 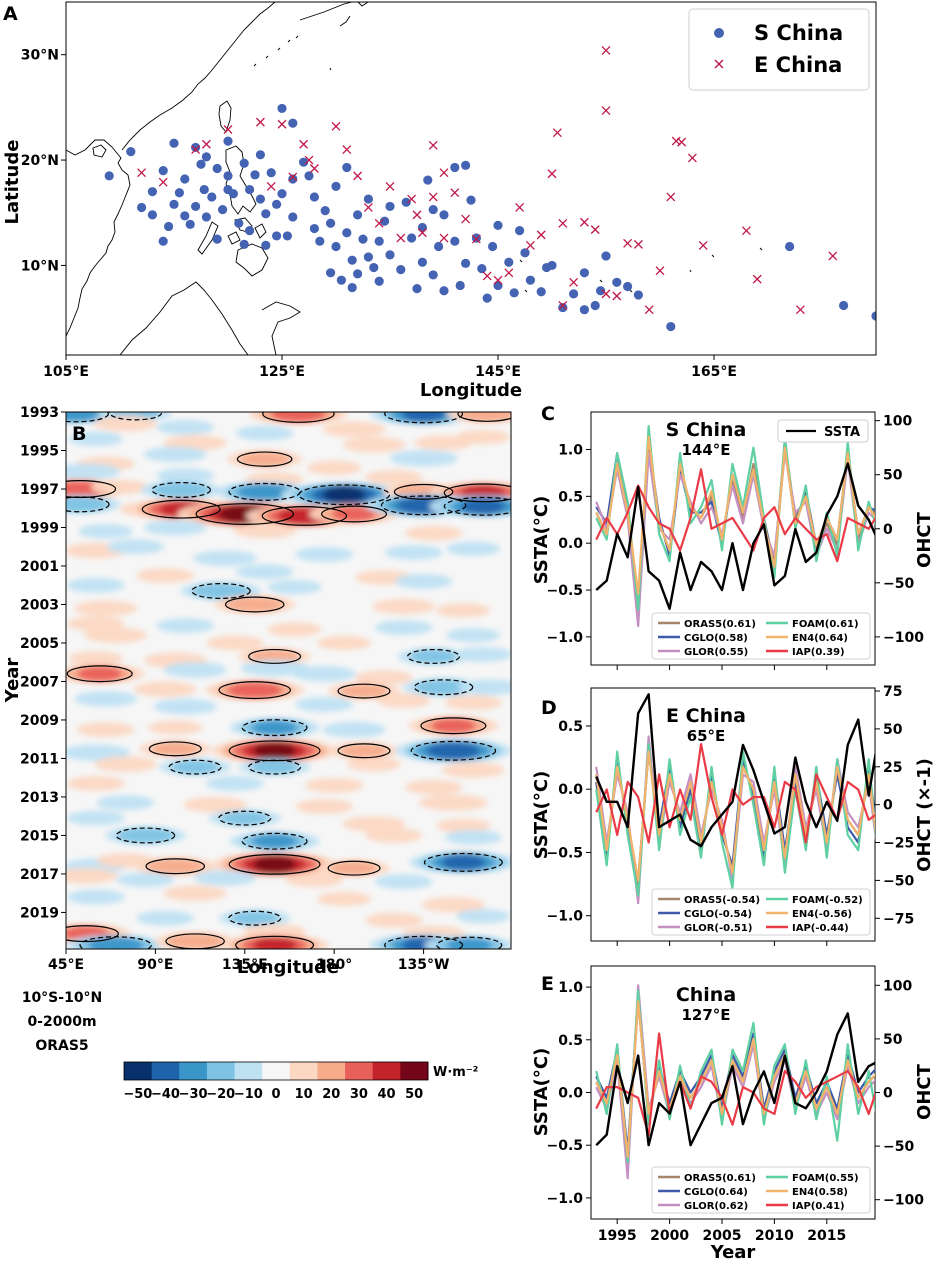 What do you see at coordinates (548, 414) in the screenshot?
I see `panel-c-letter: C` at bounding box center [548, 414].